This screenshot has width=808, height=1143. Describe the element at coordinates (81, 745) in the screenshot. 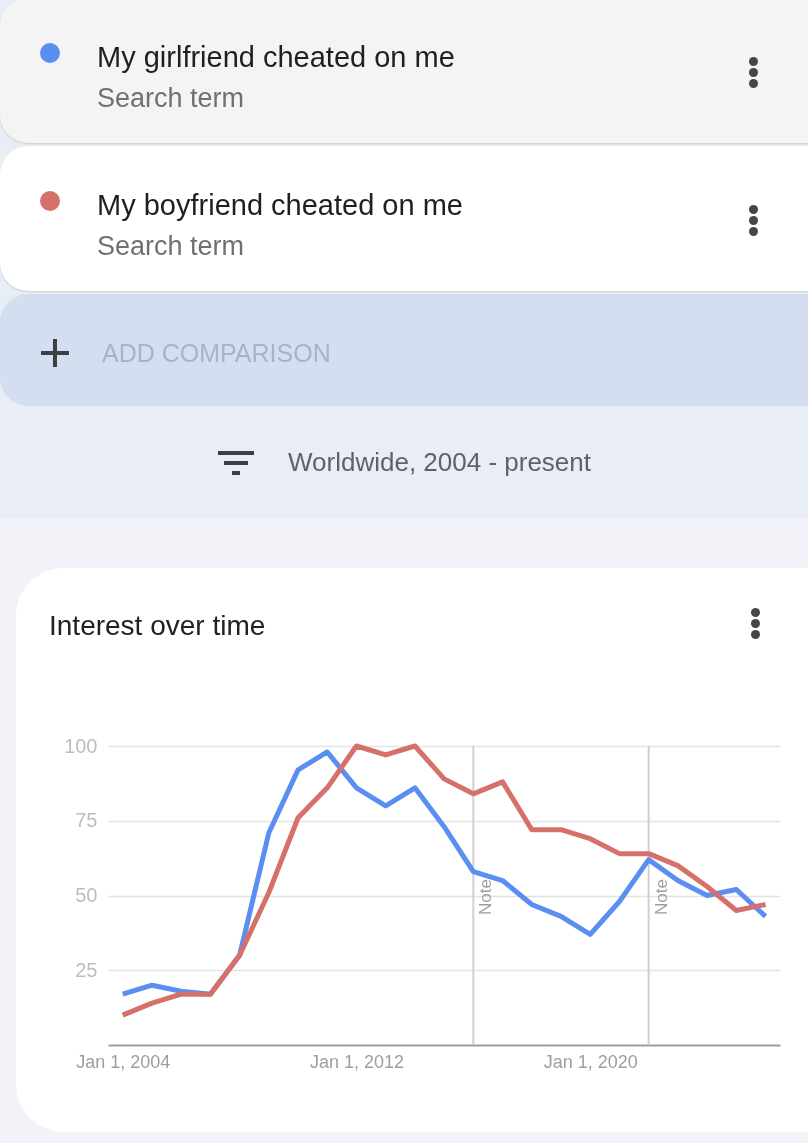

I see `y-tick-label: 100` at that location.